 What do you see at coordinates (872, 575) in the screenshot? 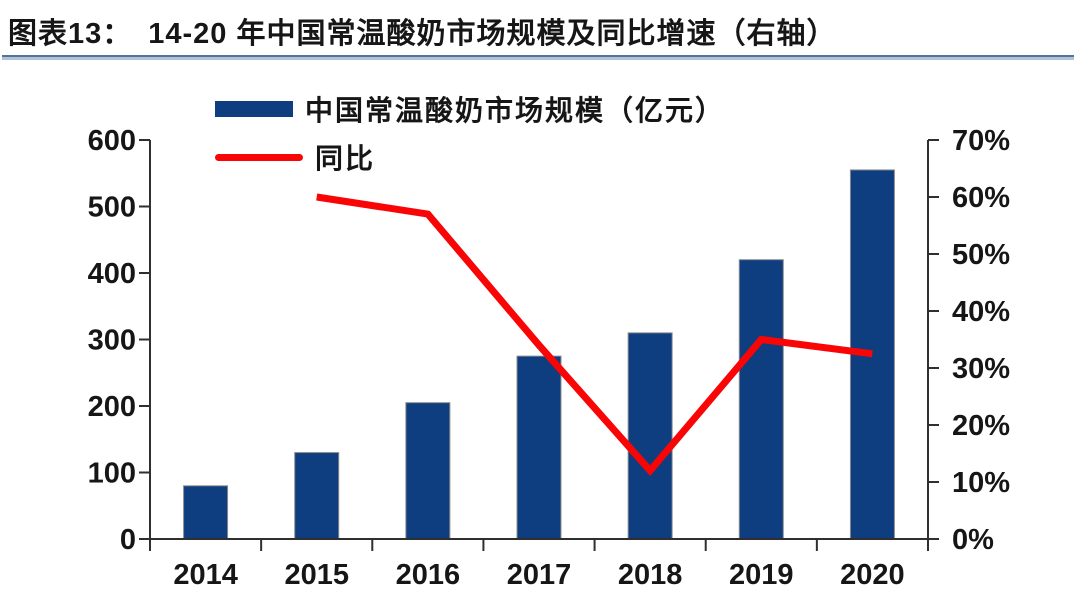
I see `svg-text: 2020` at bounding box center [872, 575].